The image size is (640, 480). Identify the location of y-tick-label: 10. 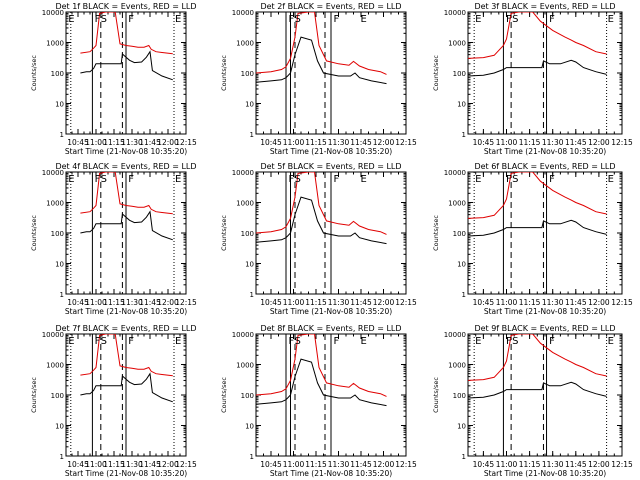
(59, 265).